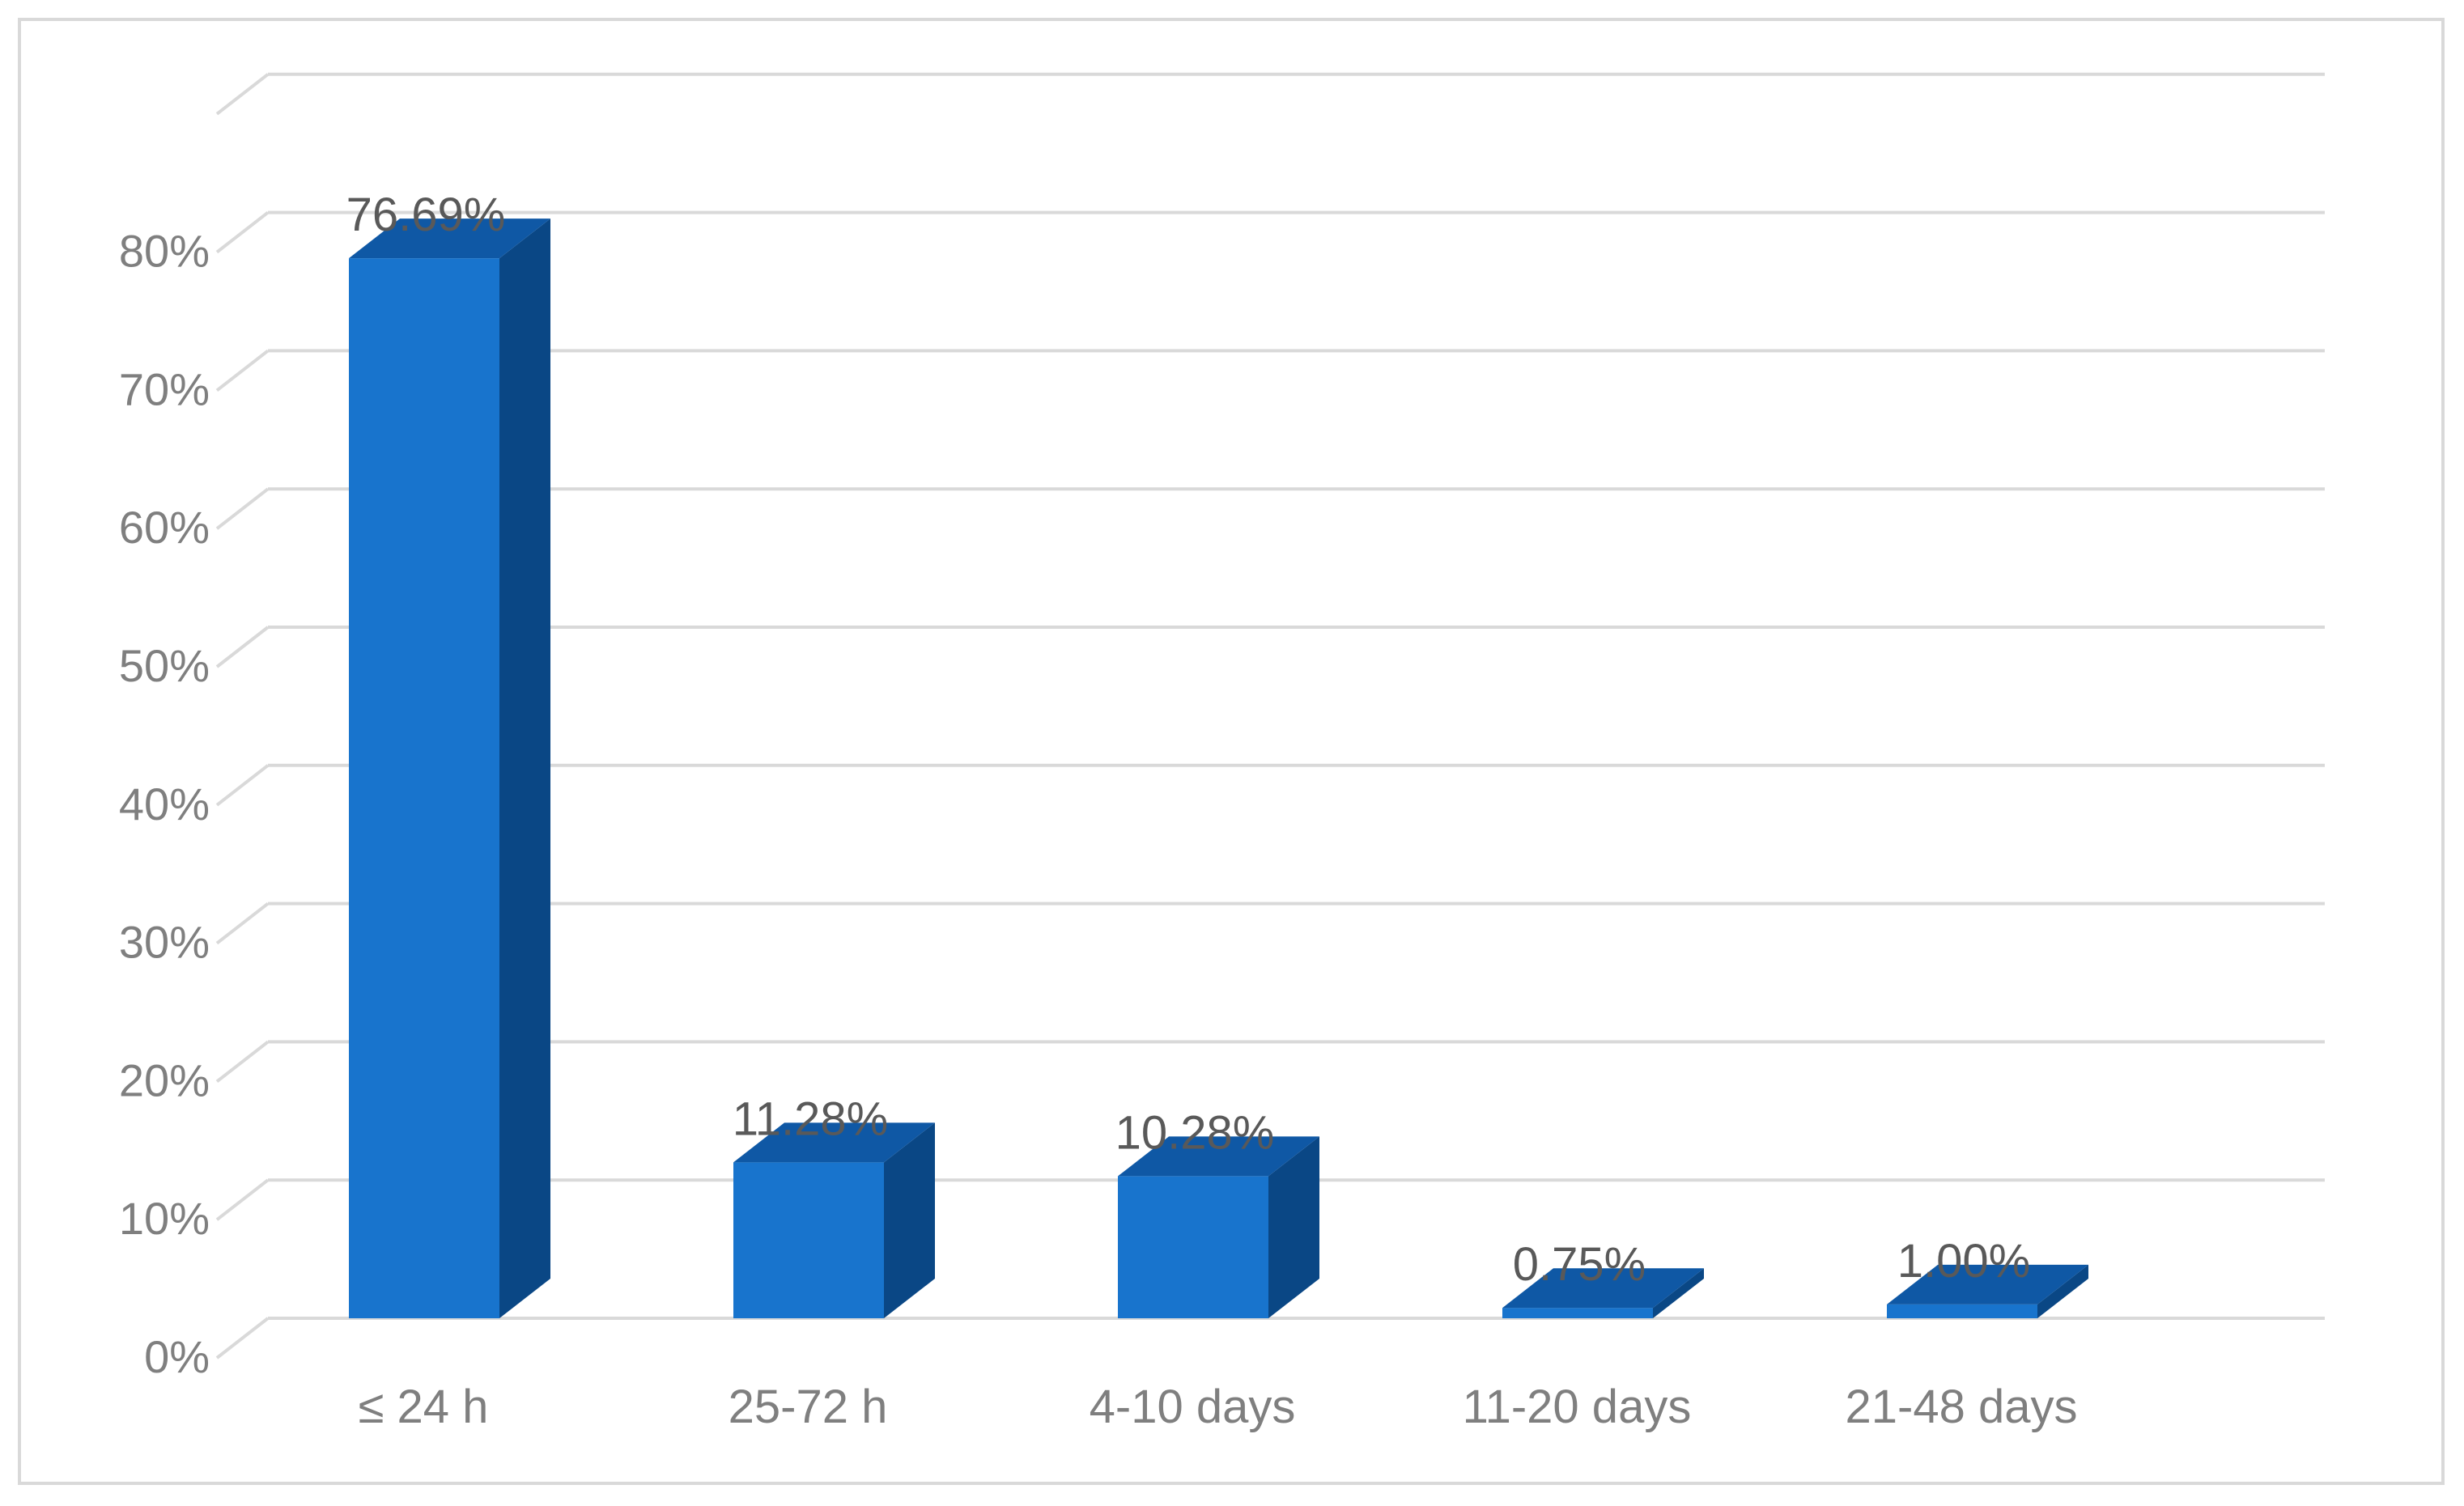  What do you see at coordinates (165, 1218) in the screenshot?
I see `y-tick-label: 10%` at bounding box center [165, 1218].